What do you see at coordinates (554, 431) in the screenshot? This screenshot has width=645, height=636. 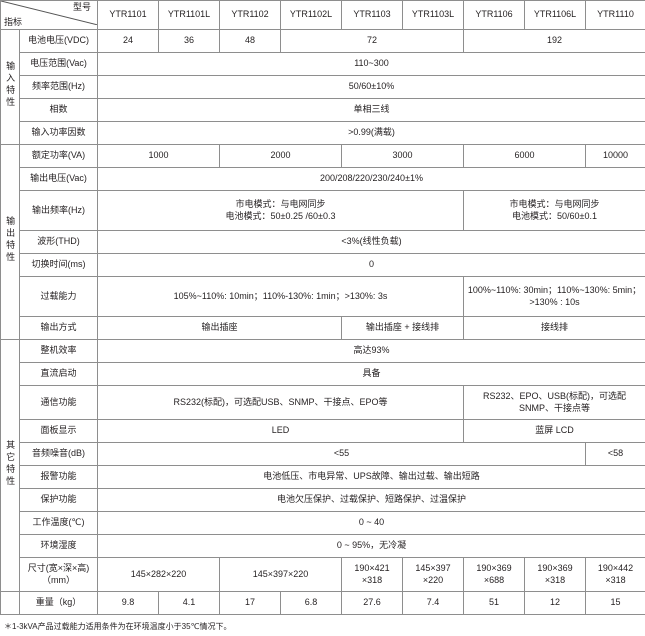 I see `cell-panel-display-b: 蓝屏 LCD` at bounding box center [554, 431].